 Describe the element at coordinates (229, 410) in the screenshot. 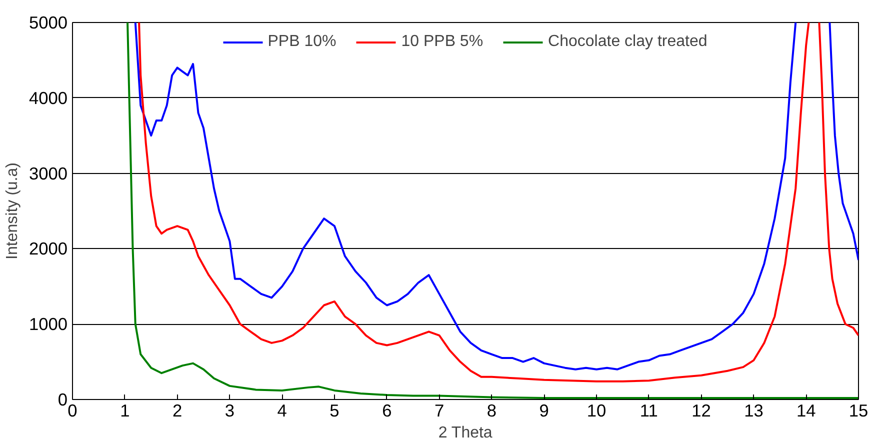

I see `x-tick-label: 3` at that location.